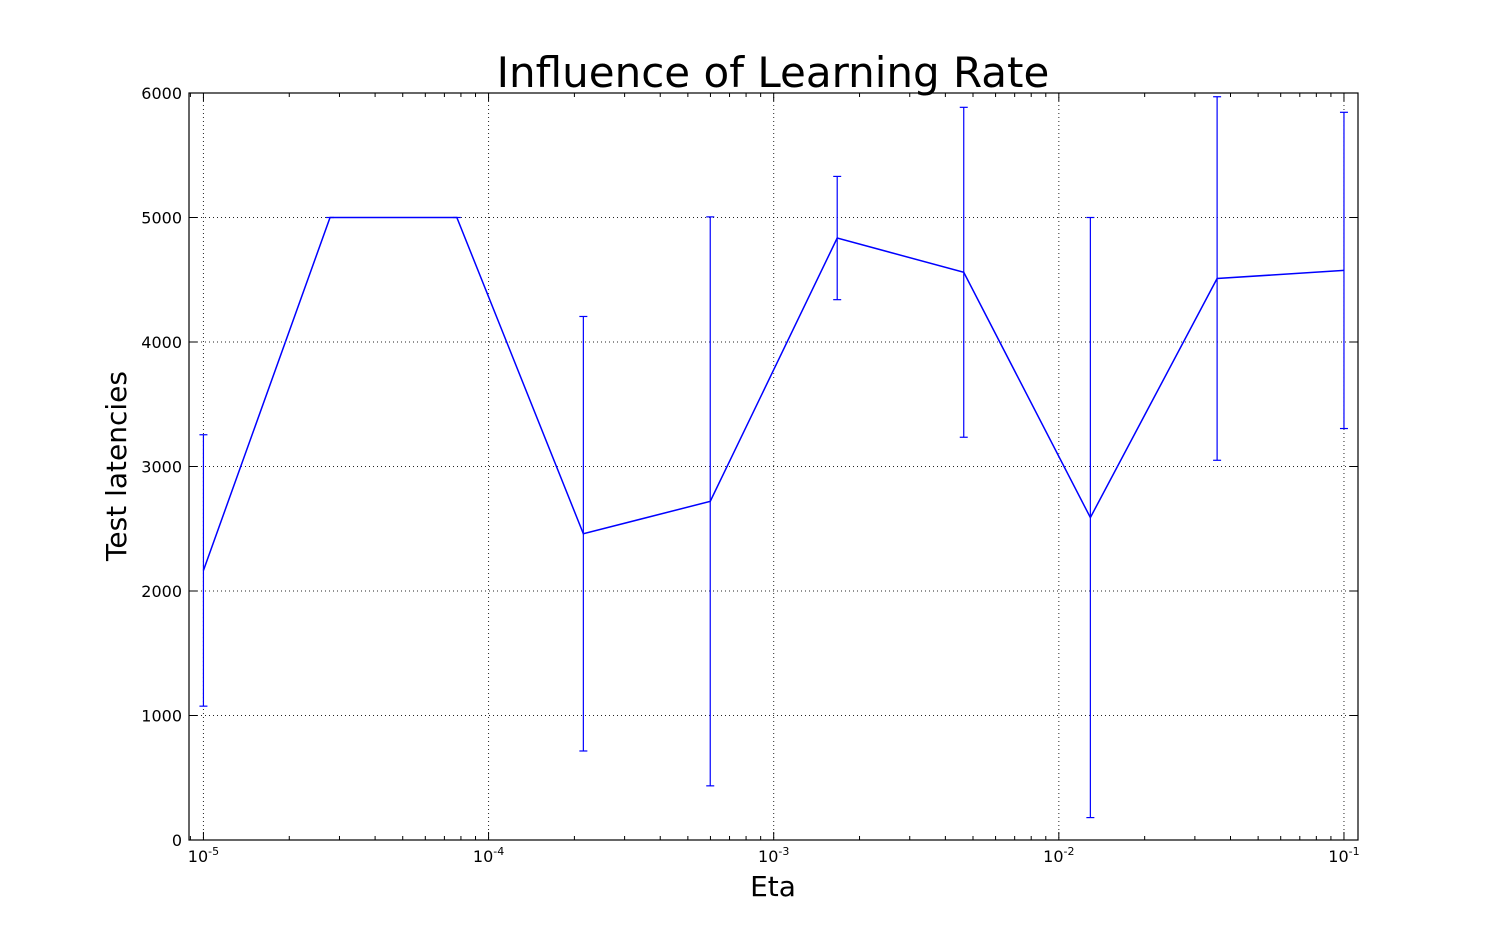 The height and width of the screenshot is (933, 1508). Describe the element at coordinates (161, 716) in the screenshot. I see `y-tick-label: 1000` at that location.